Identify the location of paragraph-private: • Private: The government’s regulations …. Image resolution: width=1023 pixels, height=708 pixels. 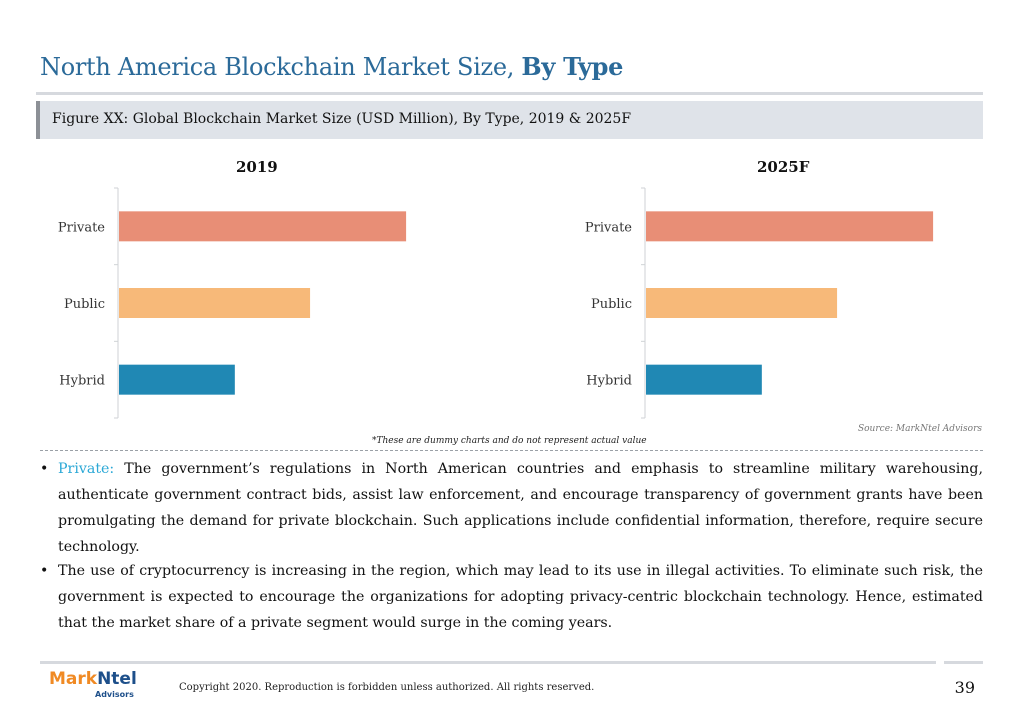
(511, 508).